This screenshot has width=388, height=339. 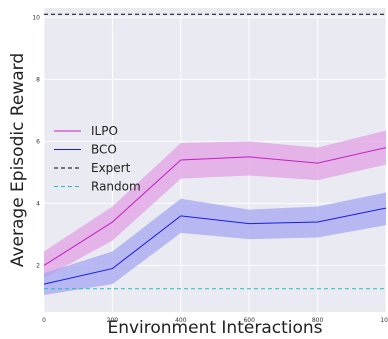 I want to click on y-tick-labels: 2 4 6 8 10, so click(x=36, y=141).